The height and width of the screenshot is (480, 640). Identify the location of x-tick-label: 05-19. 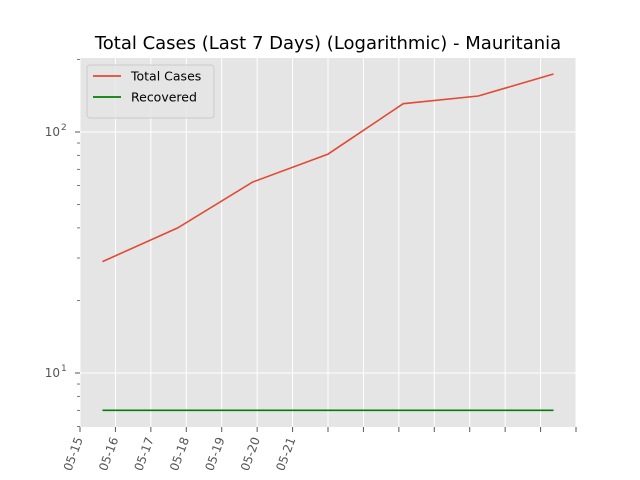
(214, 454).